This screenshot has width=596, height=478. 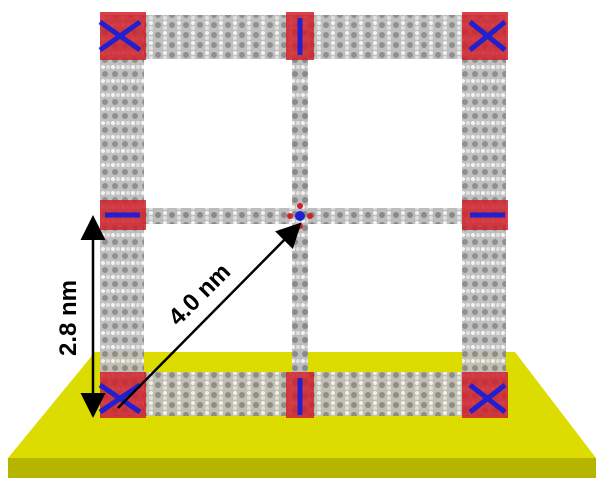 I want to click on diagonal-arrow, so click(x=209, y=315).